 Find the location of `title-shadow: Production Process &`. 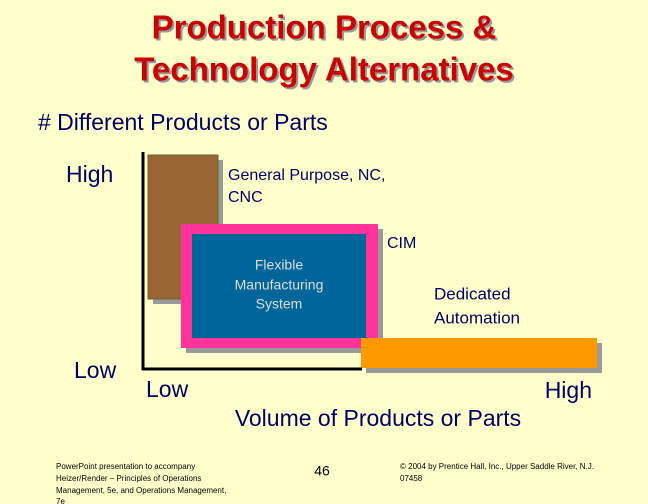

title-shadow: Production Process & is located at coordinates (326, 29).